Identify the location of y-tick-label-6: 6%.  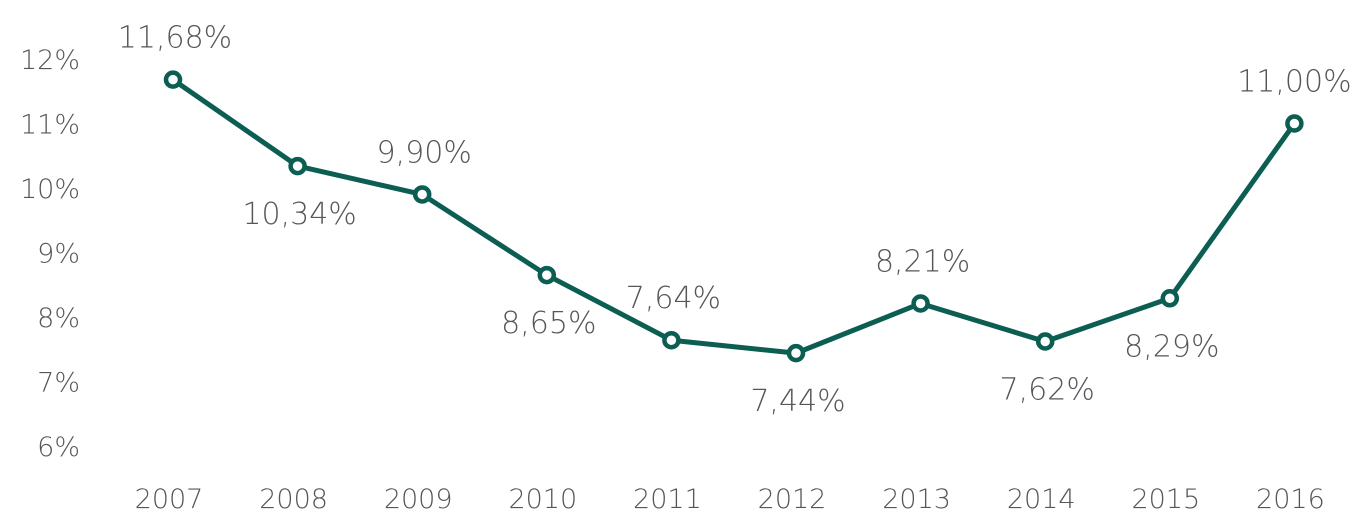
(58, 447).